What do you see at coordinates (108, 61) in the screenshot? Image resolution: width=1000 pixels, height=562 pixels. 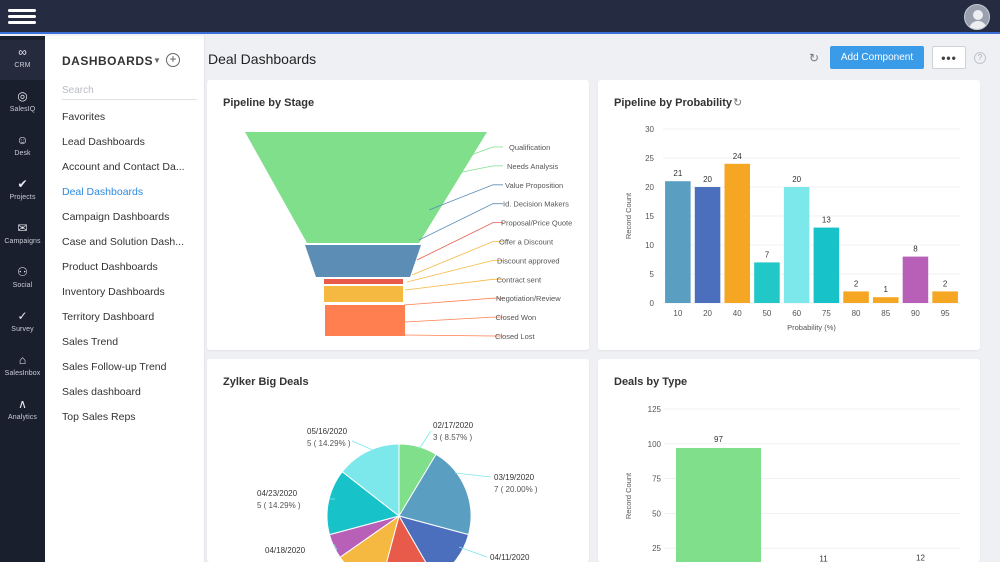 I see `nav-title: DASHBOARDS` at bounding box center [108, 61].